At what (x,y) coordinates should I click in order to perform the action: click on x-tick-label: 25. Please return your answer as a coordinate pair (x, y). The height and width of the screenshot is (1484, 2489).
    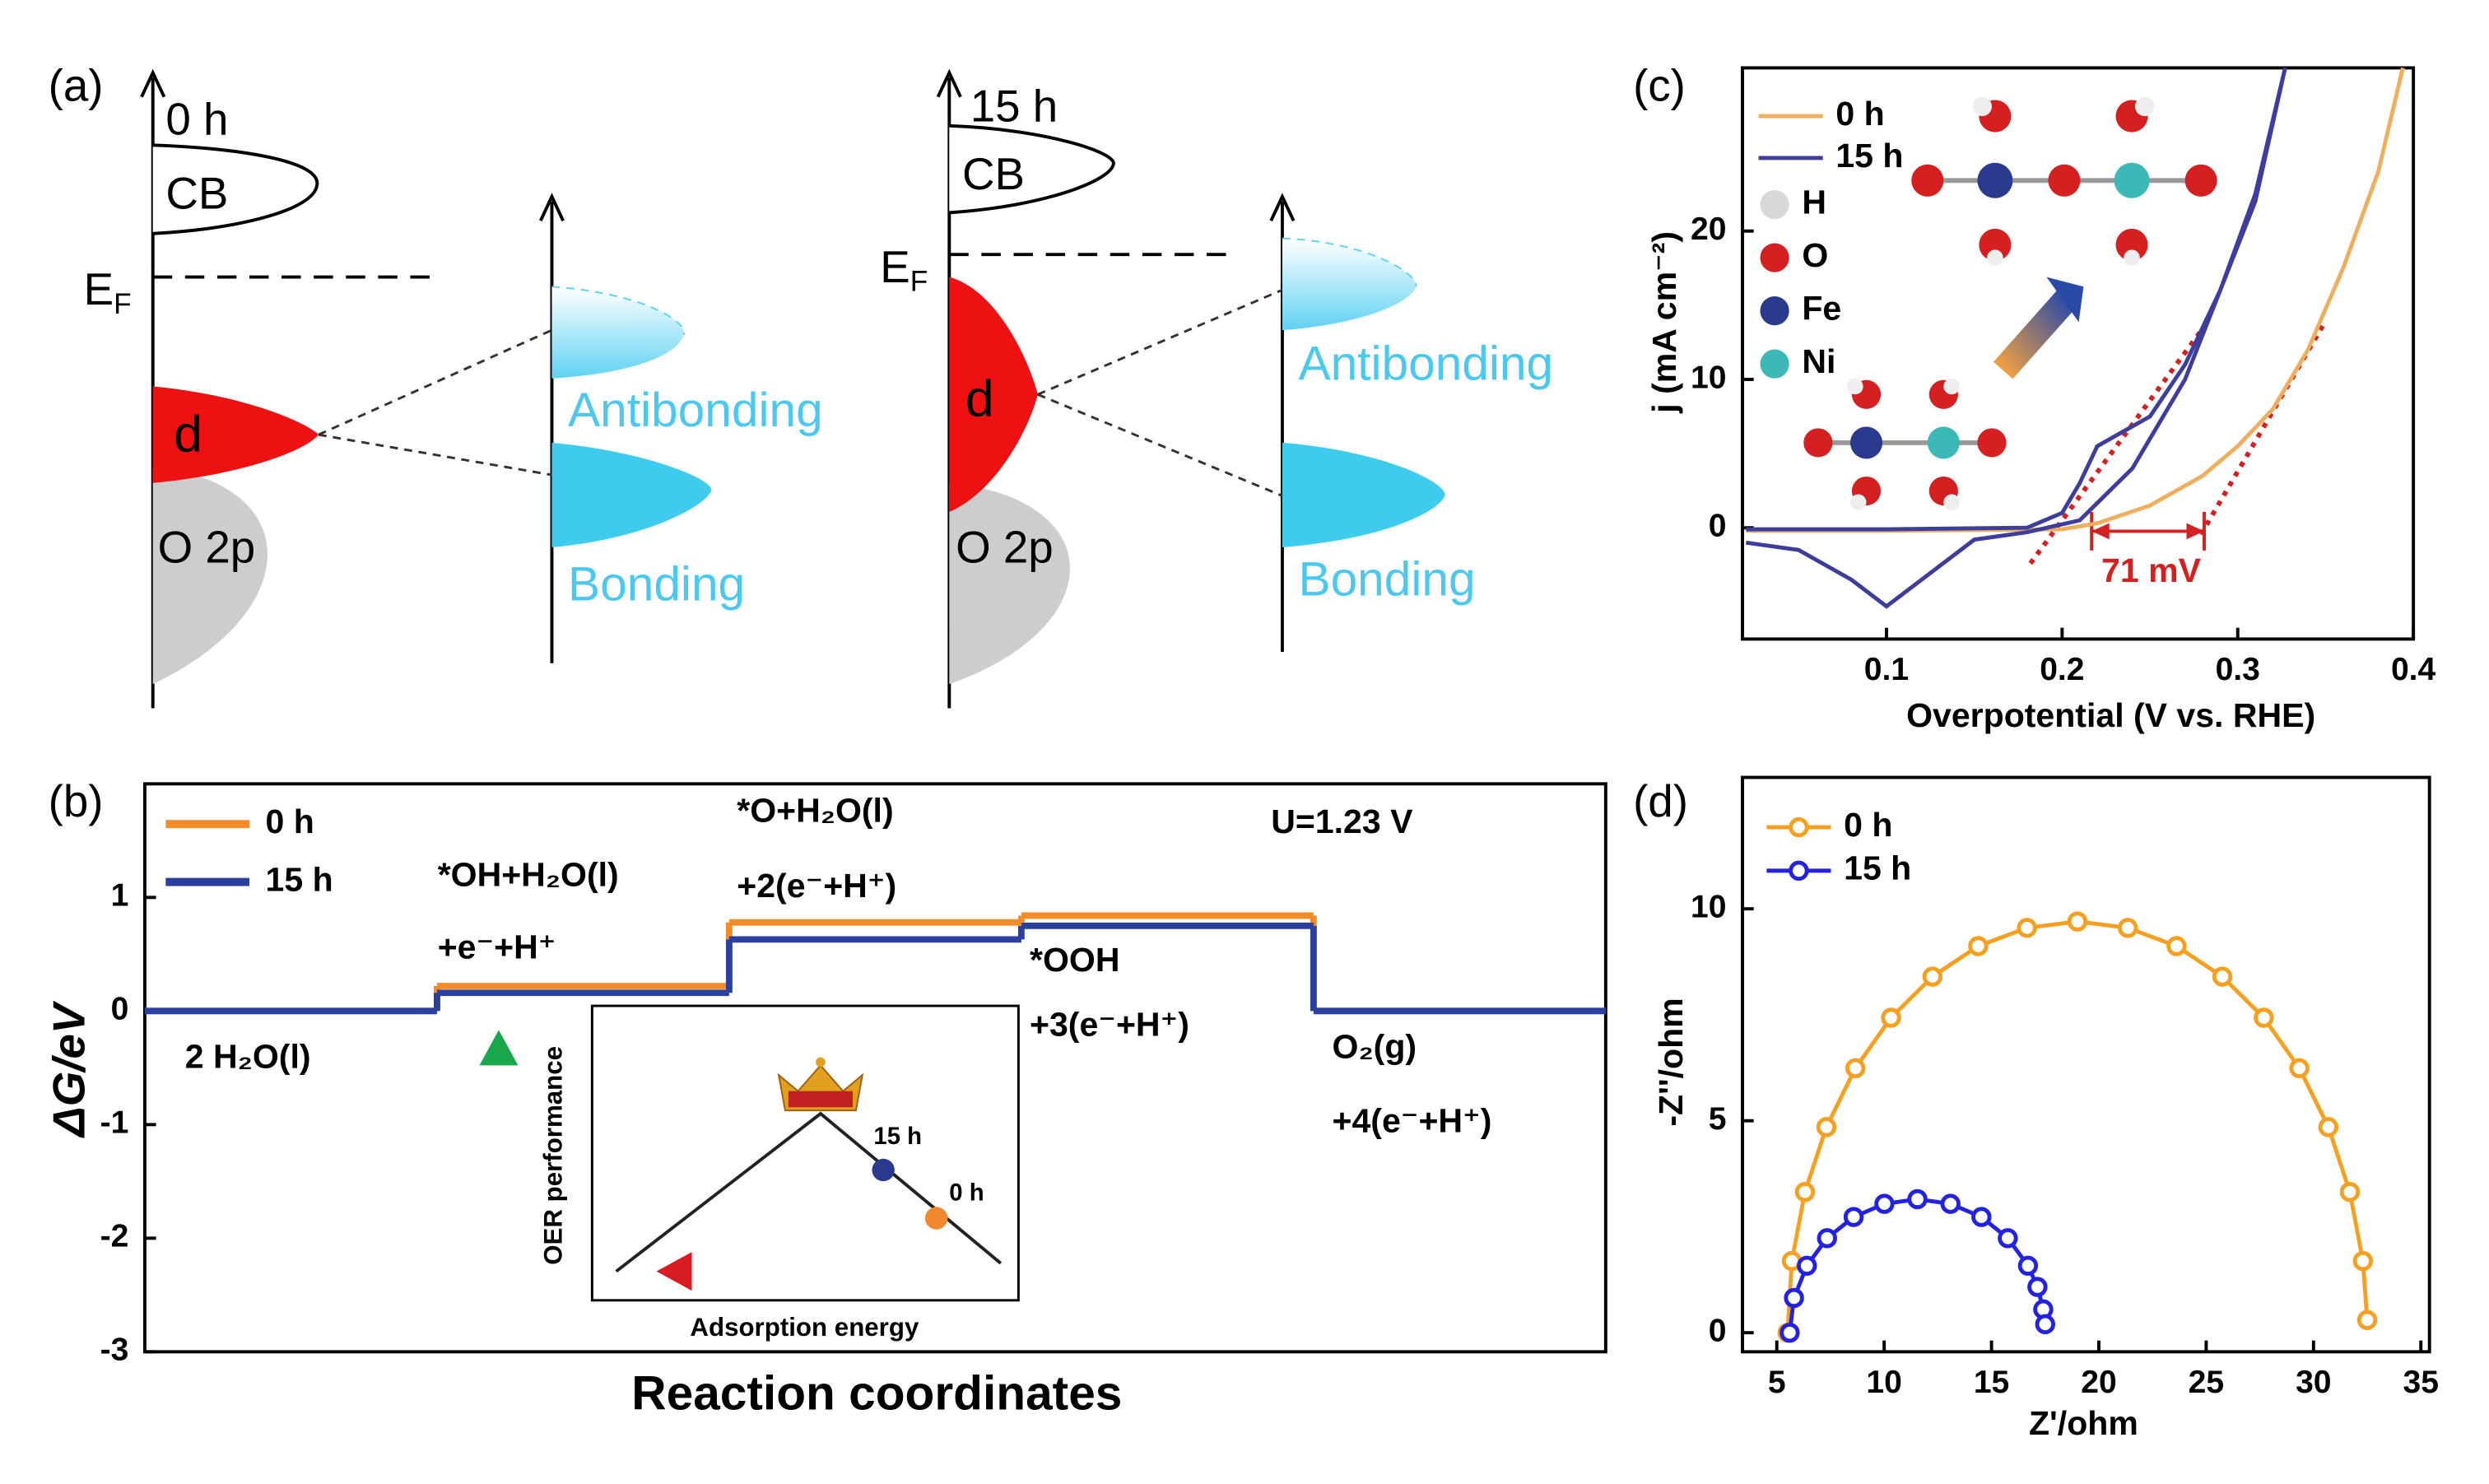
    Looking at the image, I should click on (2206, 1382).